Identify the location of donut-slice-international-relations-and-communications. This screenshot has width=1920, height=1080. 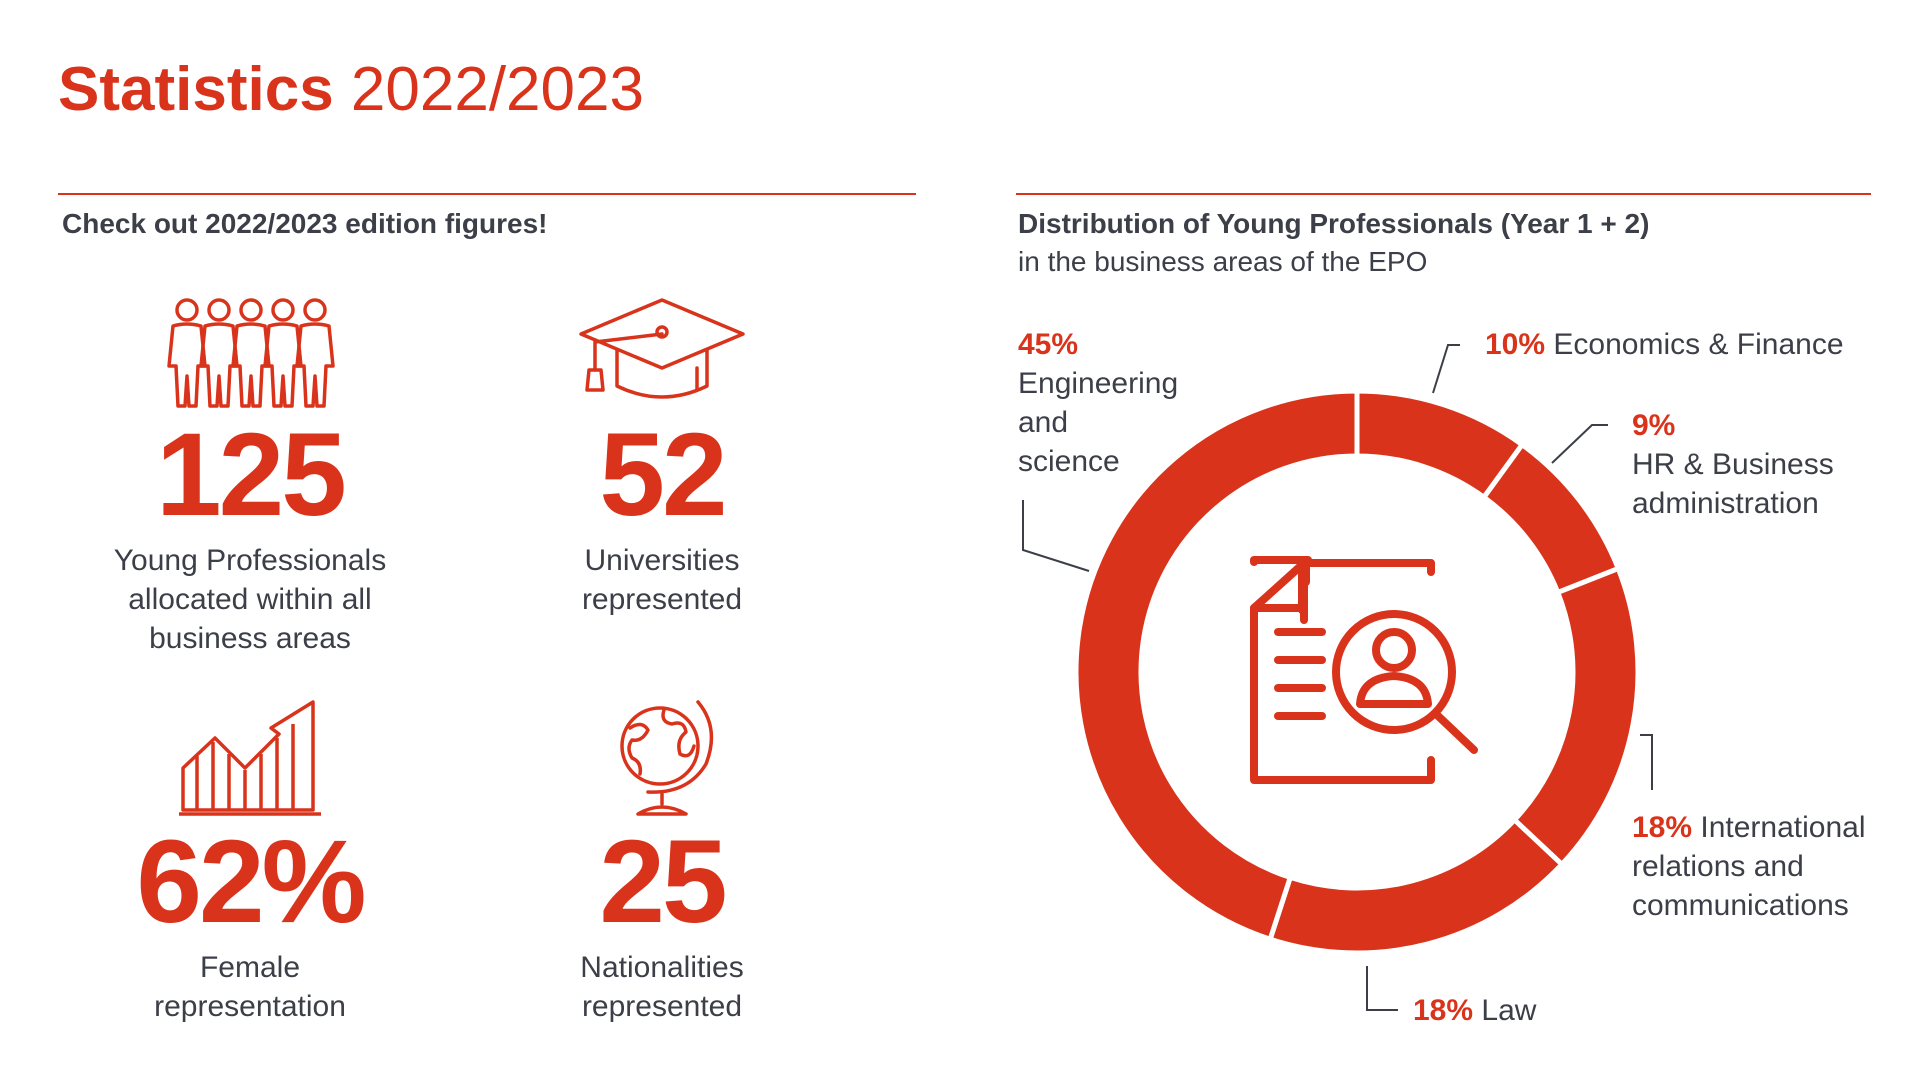
(1576, 717).